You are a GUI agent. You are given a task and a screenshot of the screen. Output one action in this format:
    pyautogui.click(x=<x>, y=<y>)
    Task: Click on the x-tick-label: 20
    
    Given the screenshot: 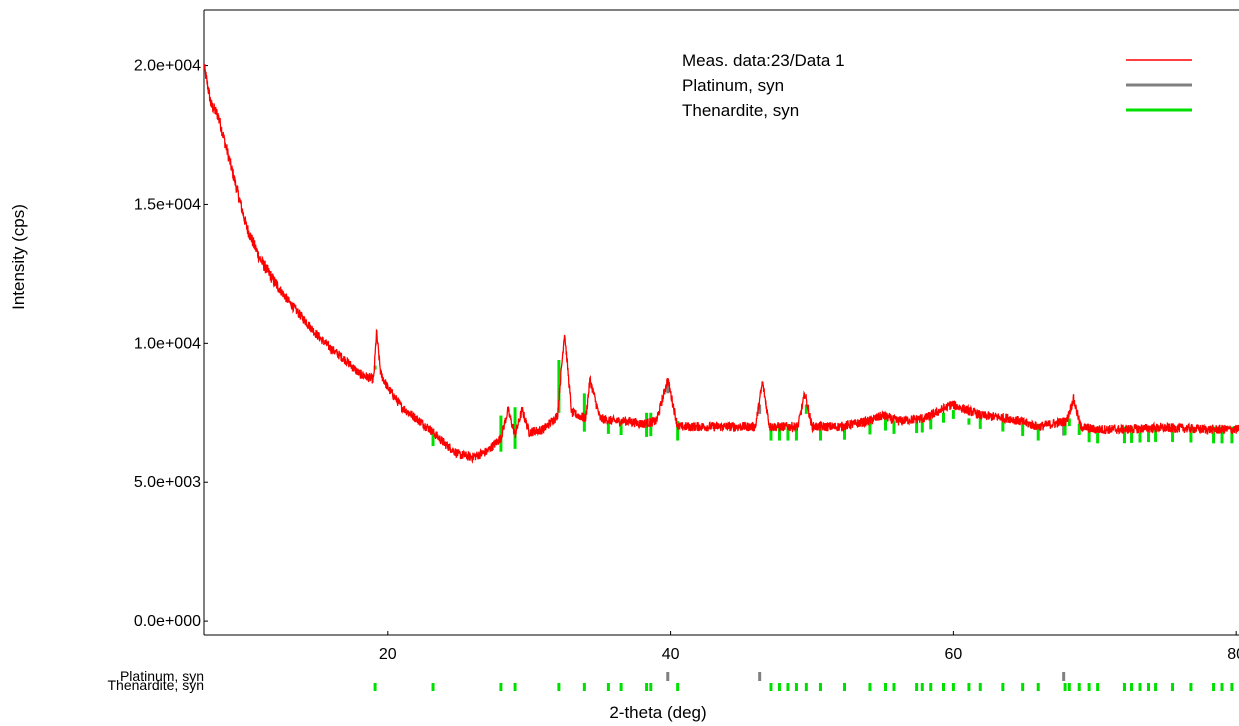 What is the action you would take?
    pyautogui.click(x=388, y=654)
    